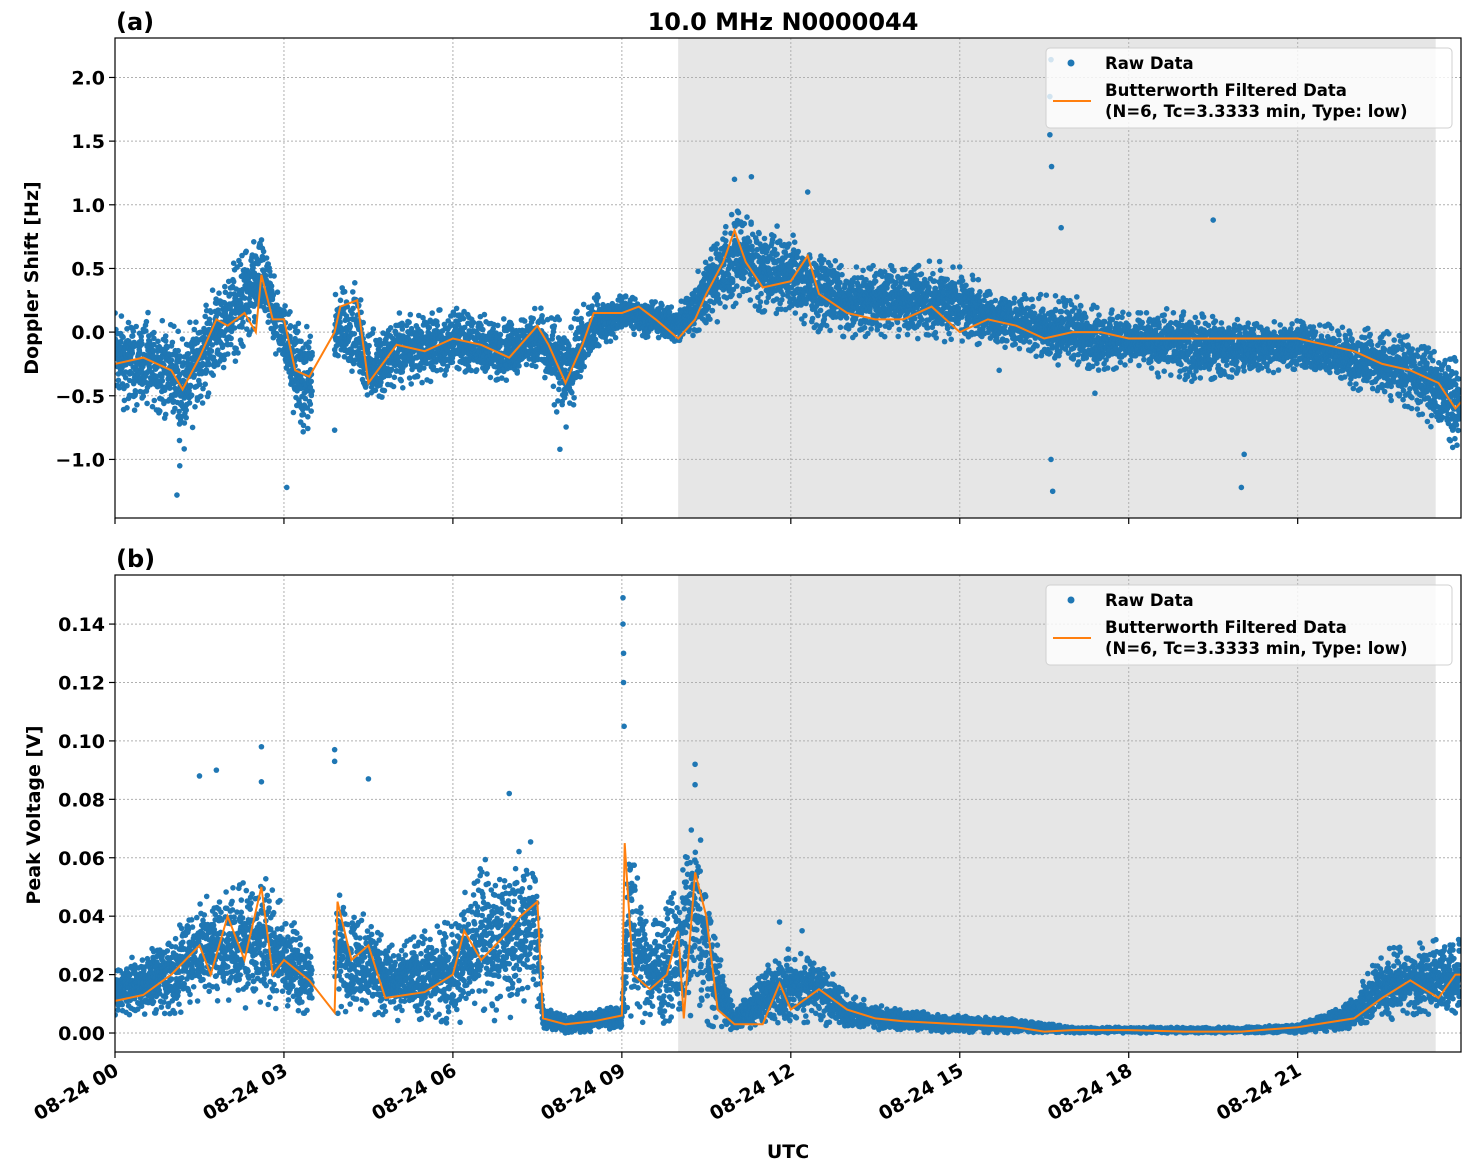  What do you see at coordinates (788, 1152) in the screenshot?
I see `x-axis-label: UTC` at bounding box center [788, 1152].